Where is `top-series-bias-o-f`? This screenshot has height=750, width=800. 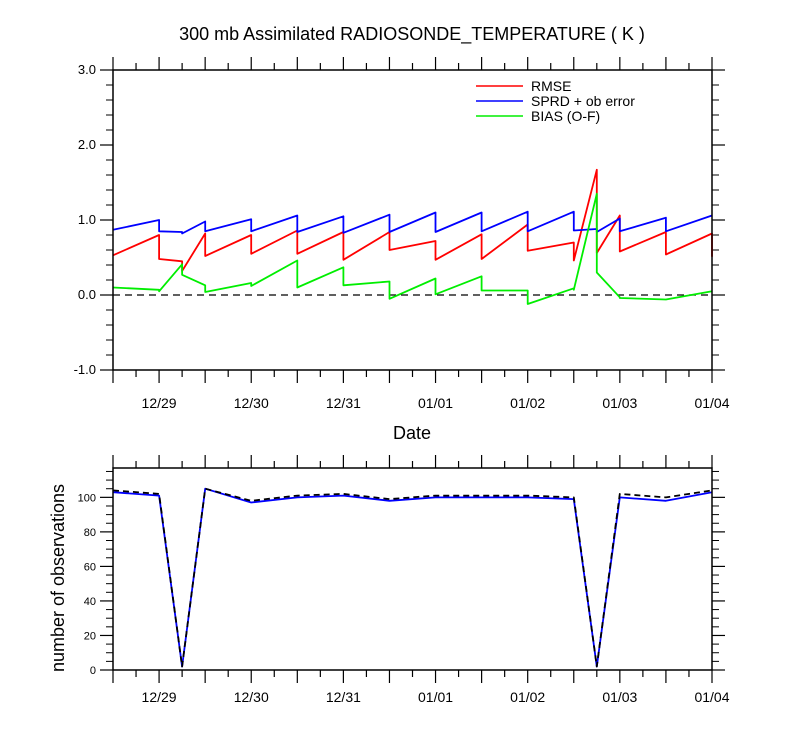
top-series-bias-o-f is located at coordinates (412, 248).